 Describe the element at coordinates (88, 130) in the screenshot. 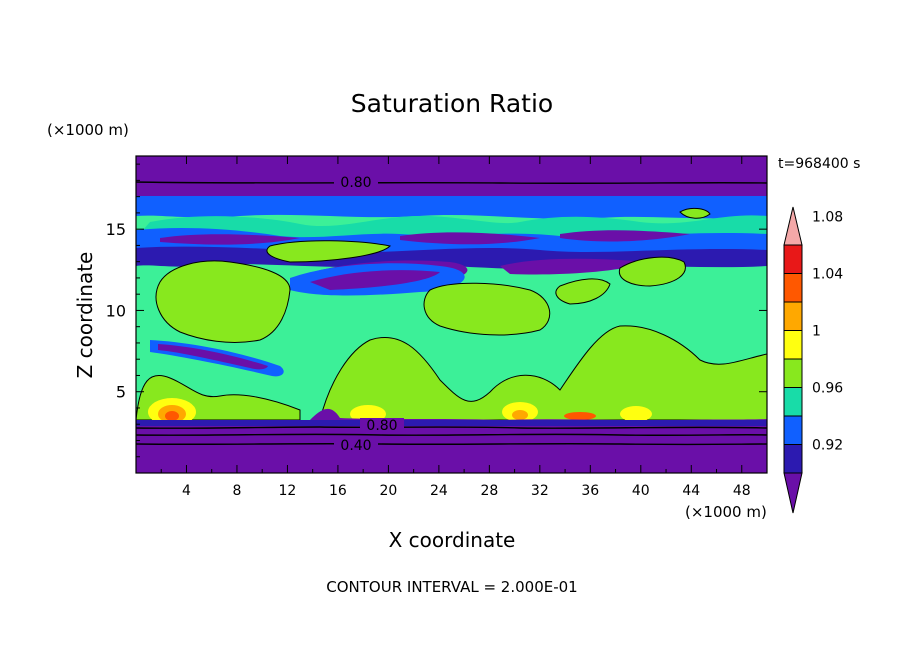

I see `y-unit-label: (×1000 m)` at that location.